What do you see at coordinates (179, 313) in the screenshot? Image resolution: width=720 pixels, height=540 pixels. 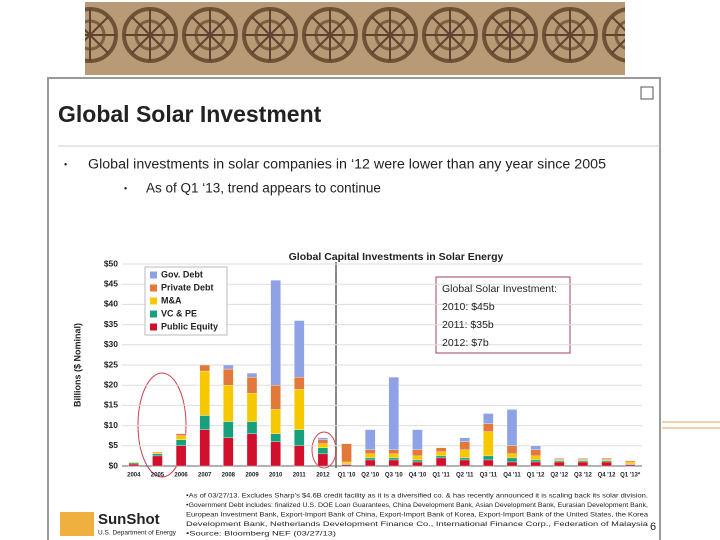 I see `legend-label: VC & PE` at bounding box center [179, 313].